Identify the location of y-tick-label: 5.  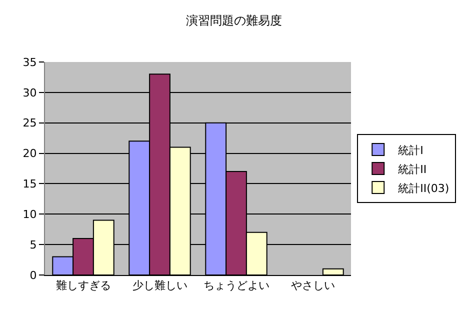
(33, 245).